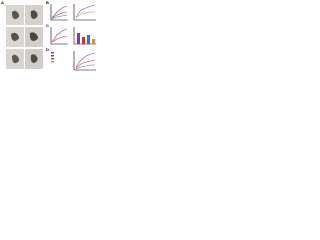 This screenshot has height=240, width=320. Describe the element at coordinates (47, 2) in the screenshot. I see `panel-label: B` at that location.